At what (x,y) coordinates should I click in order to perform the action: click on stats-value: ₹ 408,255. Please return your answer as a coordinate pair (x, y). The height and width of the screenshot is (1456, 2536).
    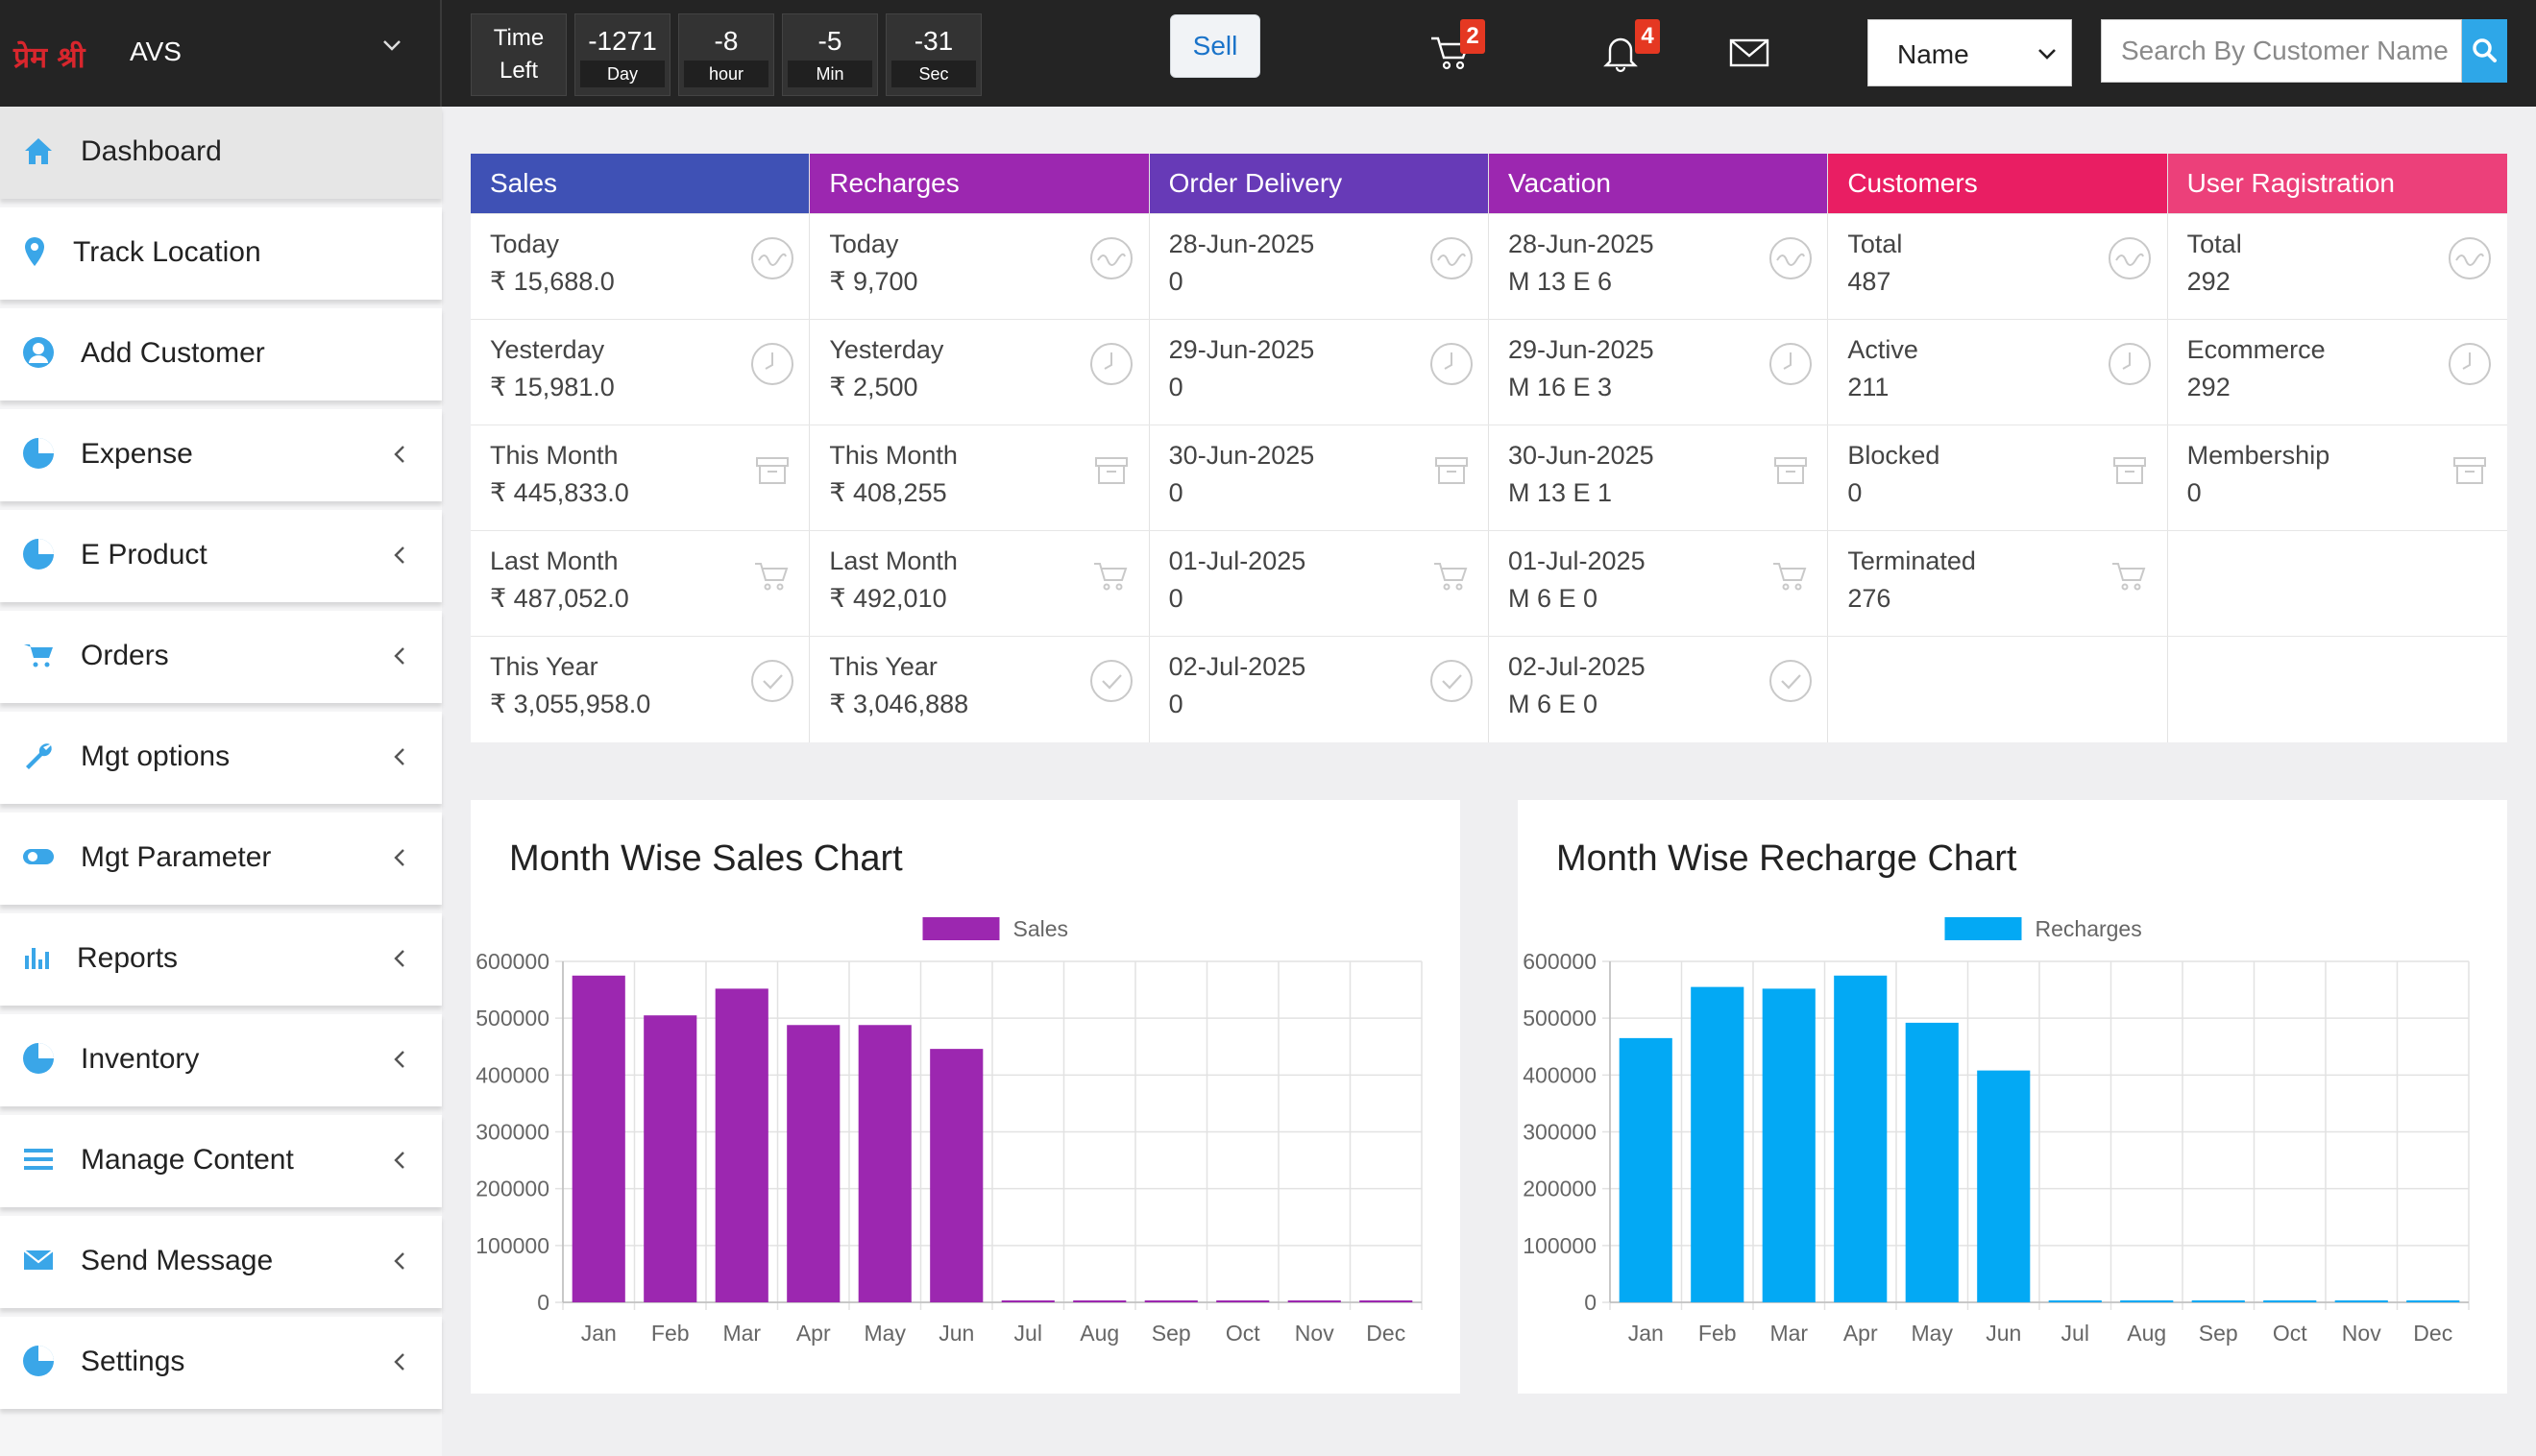
    Looking at the image, I should click on (888, 492).